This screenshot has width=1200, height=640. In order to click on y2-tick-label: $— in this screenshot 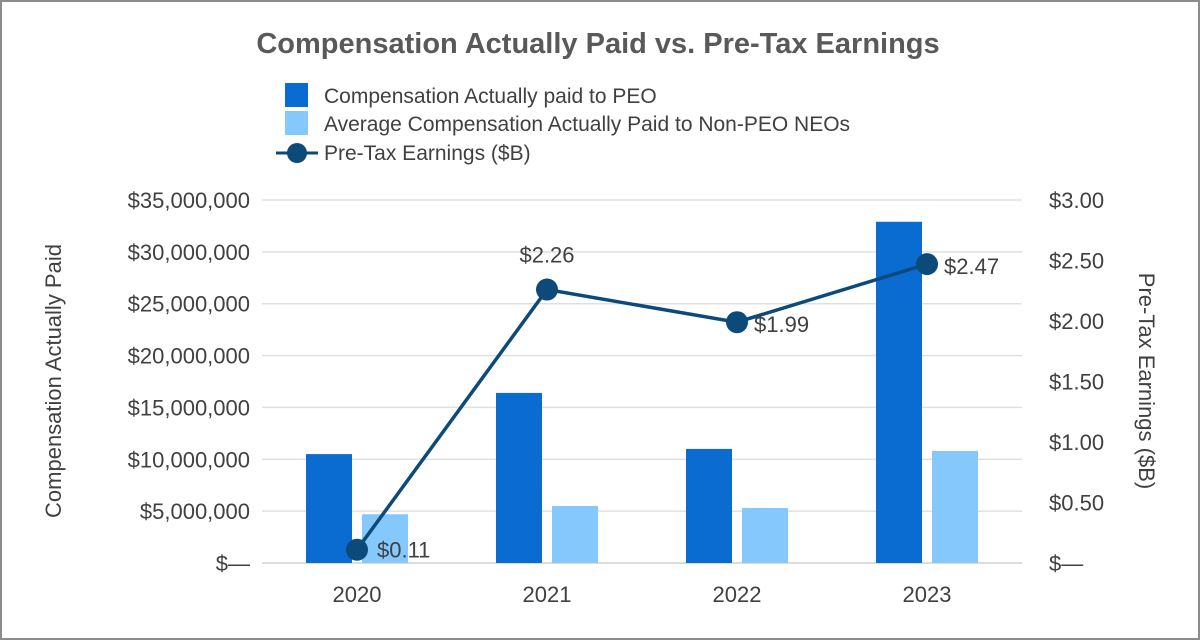, I will do `click(1066, 563)`.